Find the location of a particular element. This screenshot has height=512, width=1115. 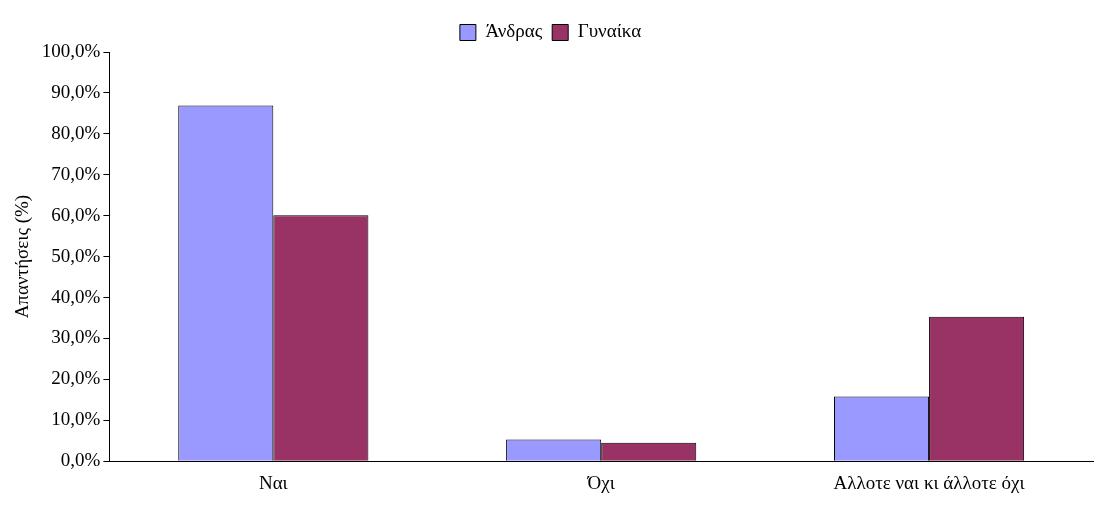

y-tick-label: 80,0% is located at coordinates (76, 132).